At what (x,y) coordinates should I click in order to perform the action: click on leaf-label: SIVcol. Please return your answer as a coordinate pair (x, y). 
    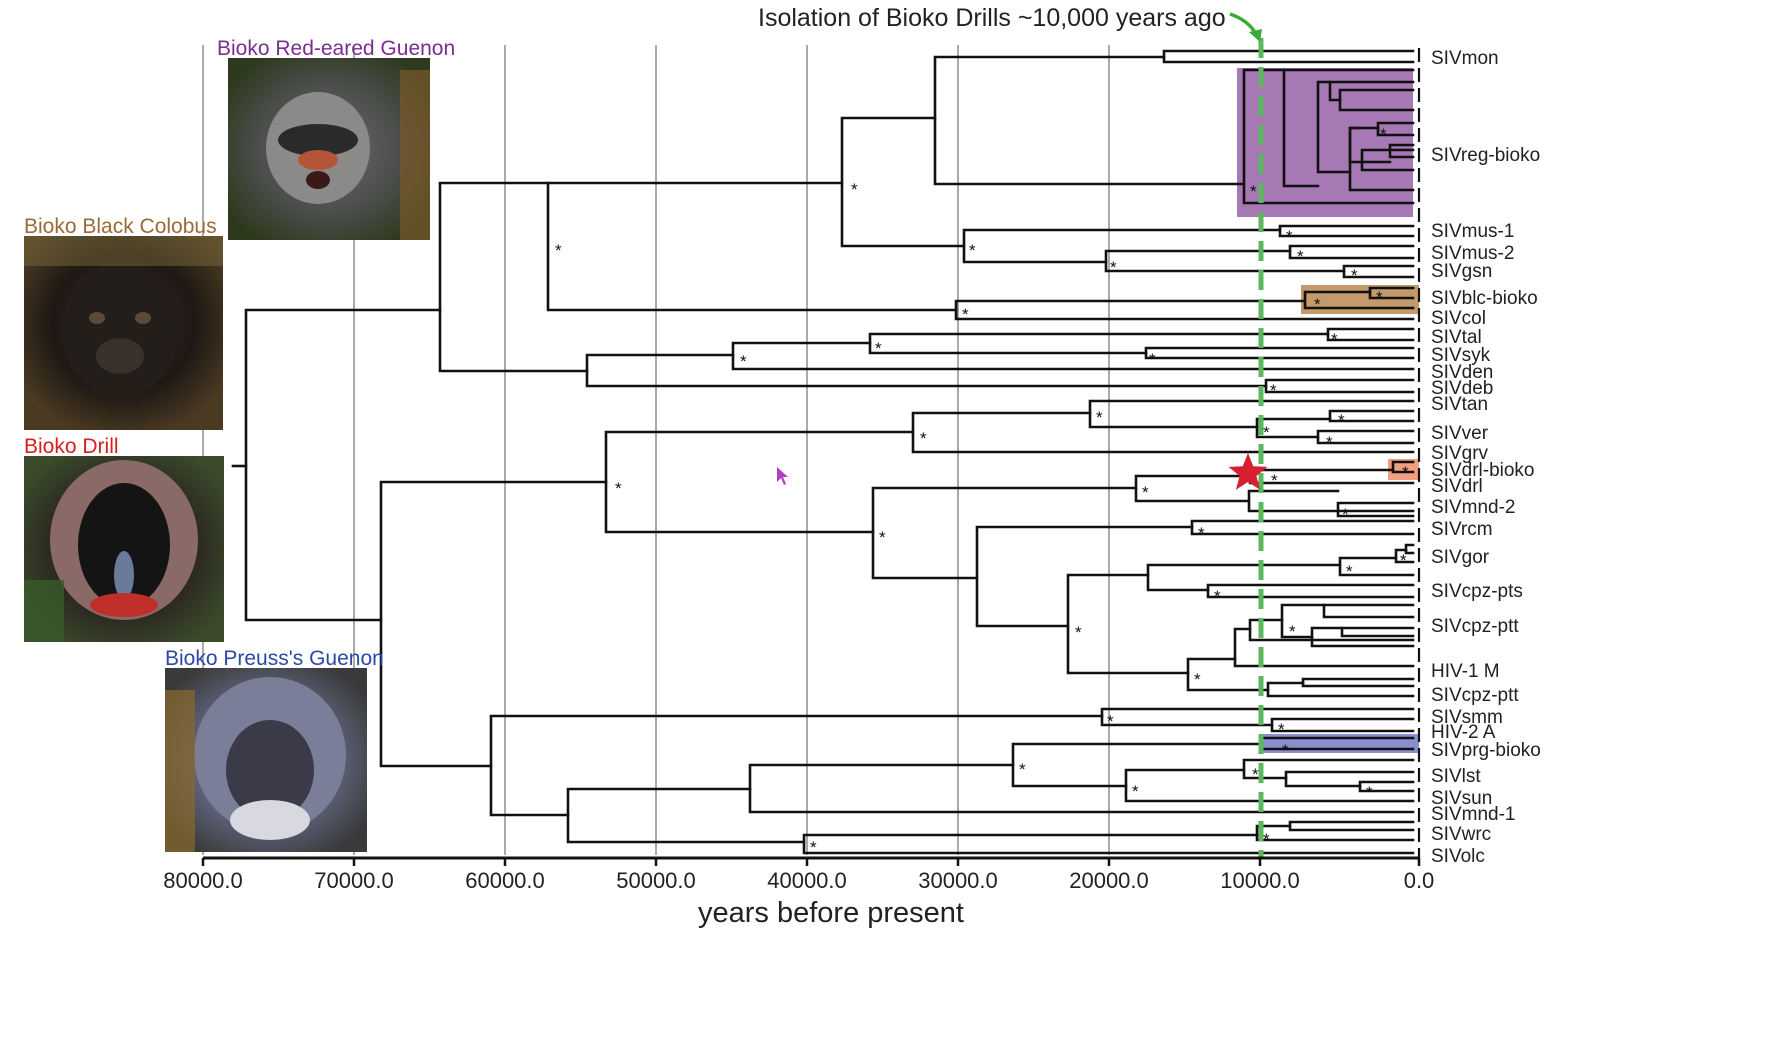
    Looking at the image, I should click on (1458, 318).